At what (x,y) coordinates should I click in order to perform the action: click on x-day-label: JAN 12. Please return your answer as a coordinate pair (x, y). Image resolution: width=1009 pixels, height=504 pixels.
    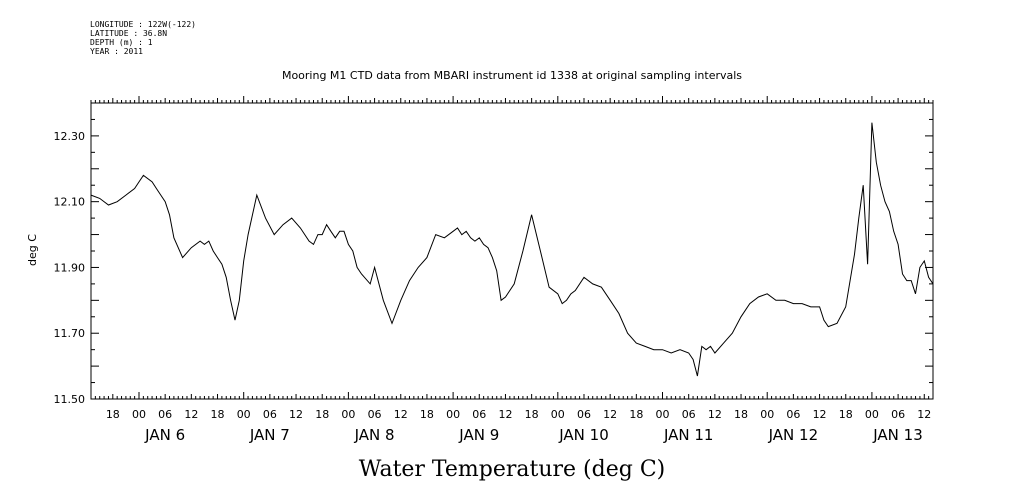
    Looking at the image, I should click on (793, 435).